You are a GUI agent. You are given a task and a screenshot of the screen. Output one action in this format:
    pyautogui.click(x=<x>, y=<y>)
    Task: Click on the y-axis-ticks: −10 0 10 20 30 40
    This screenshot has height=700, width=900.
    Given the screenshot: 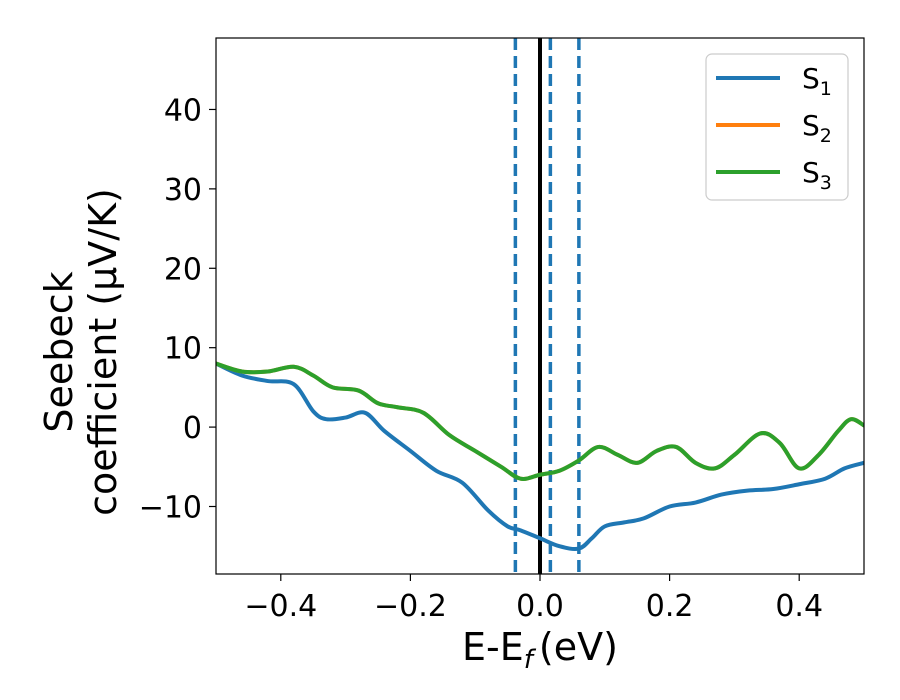 What is the action you would take?
    pyautogui.click(x=177, y=309)
    